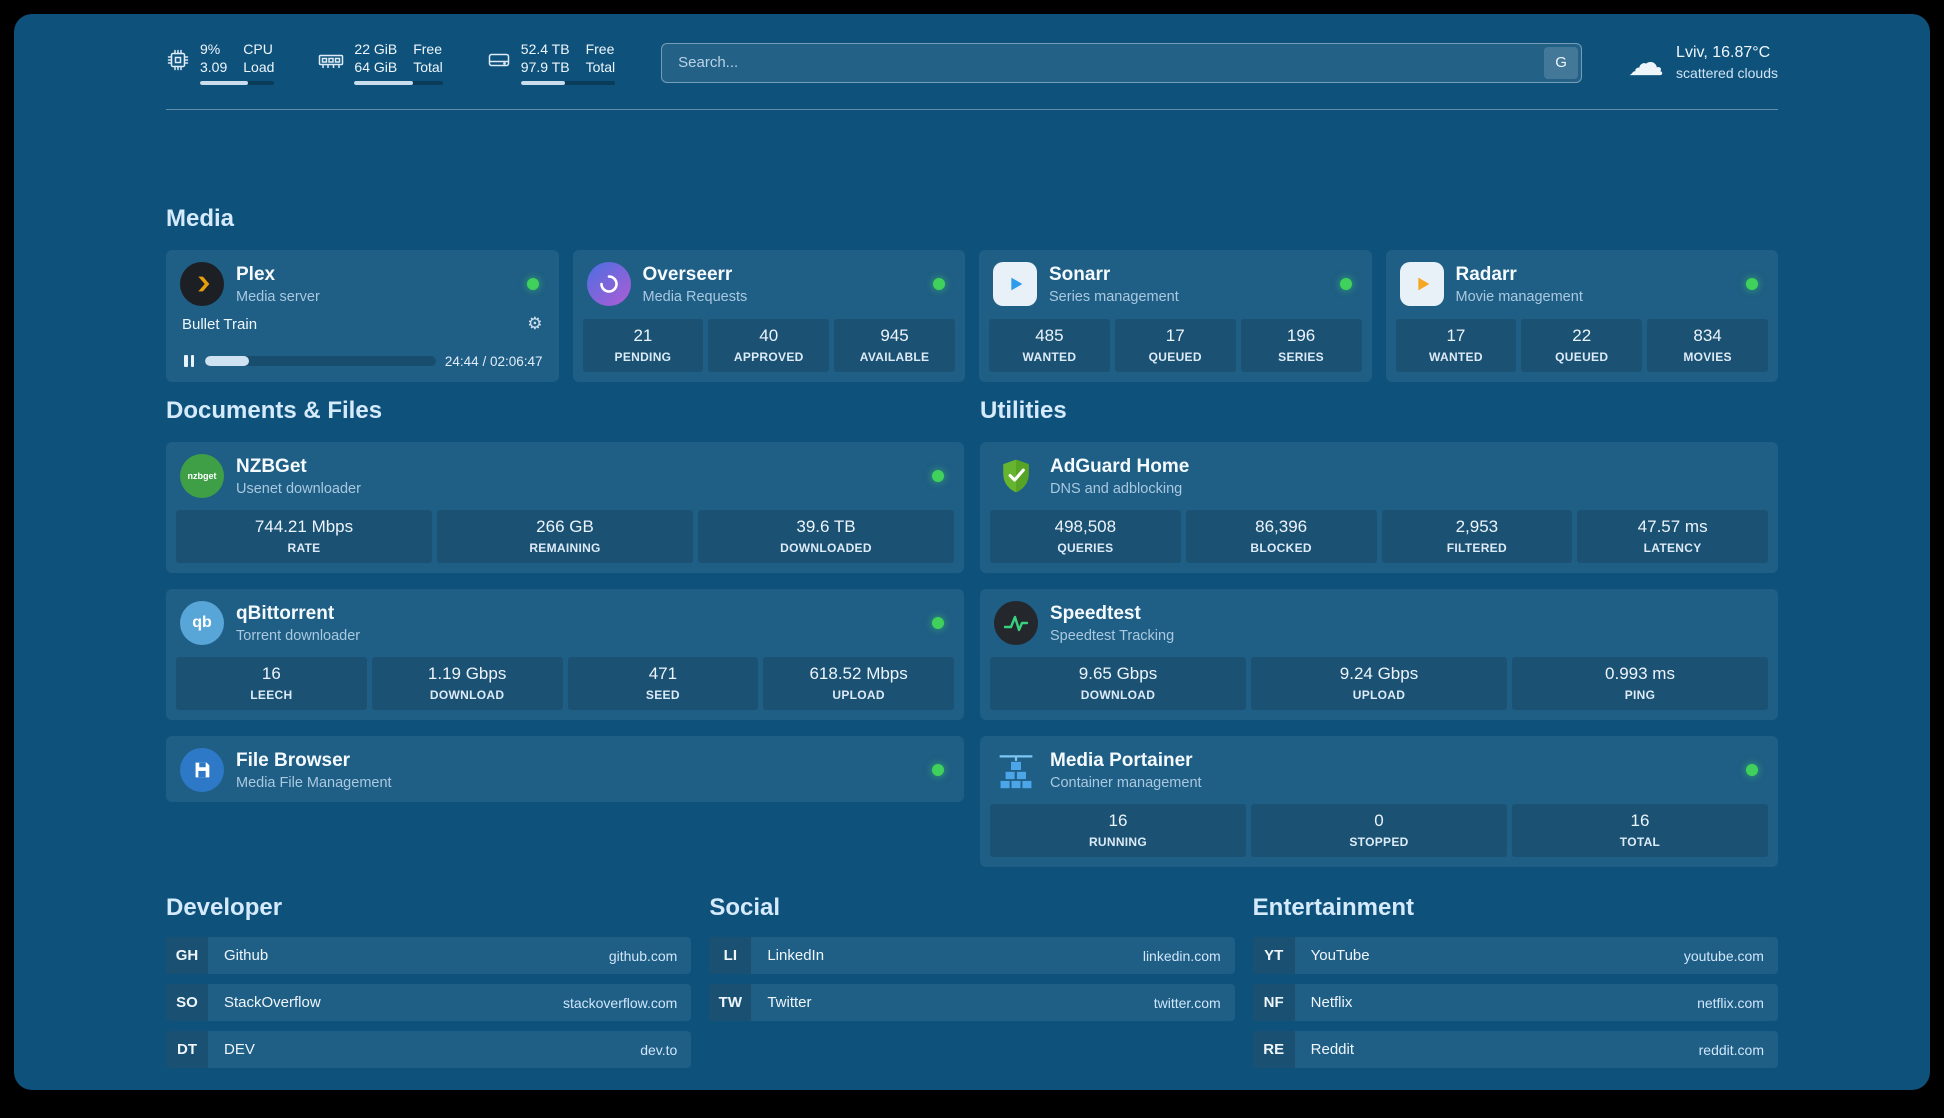 The width and height of the screenshot is (1944, 1118). I want to click on pause-button, so click(189, 361).